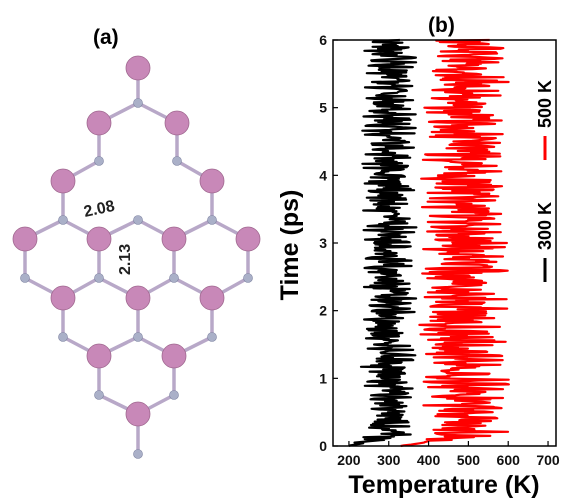 This screenshot has height=500, width=561. I want to click on legend-label: 300 K, so click(545, 226).